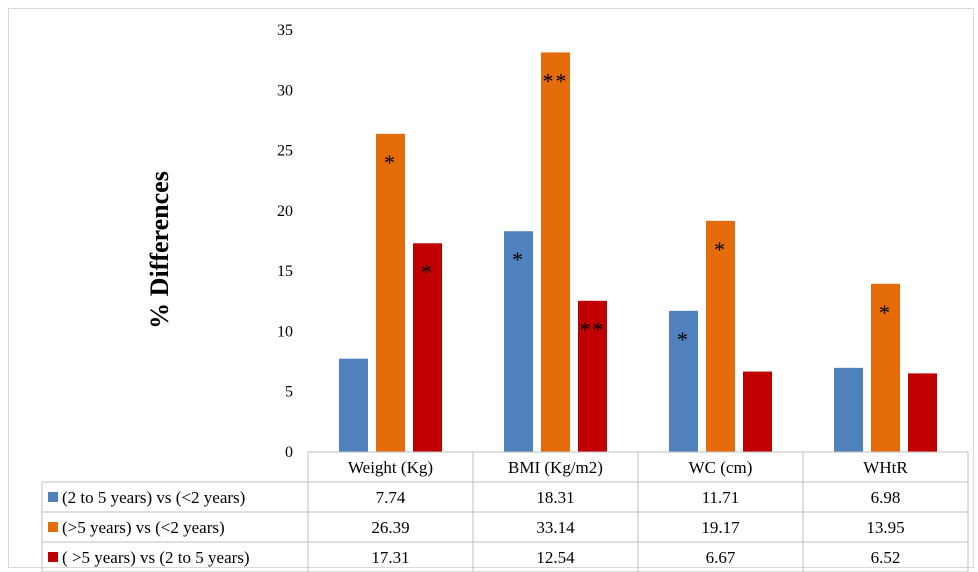 Image resolution: width=978 pixels, height=572 pixels. Describe the element at coordinates (721, 557) in the screenshot. I see `data-label: 6.67` at that location.